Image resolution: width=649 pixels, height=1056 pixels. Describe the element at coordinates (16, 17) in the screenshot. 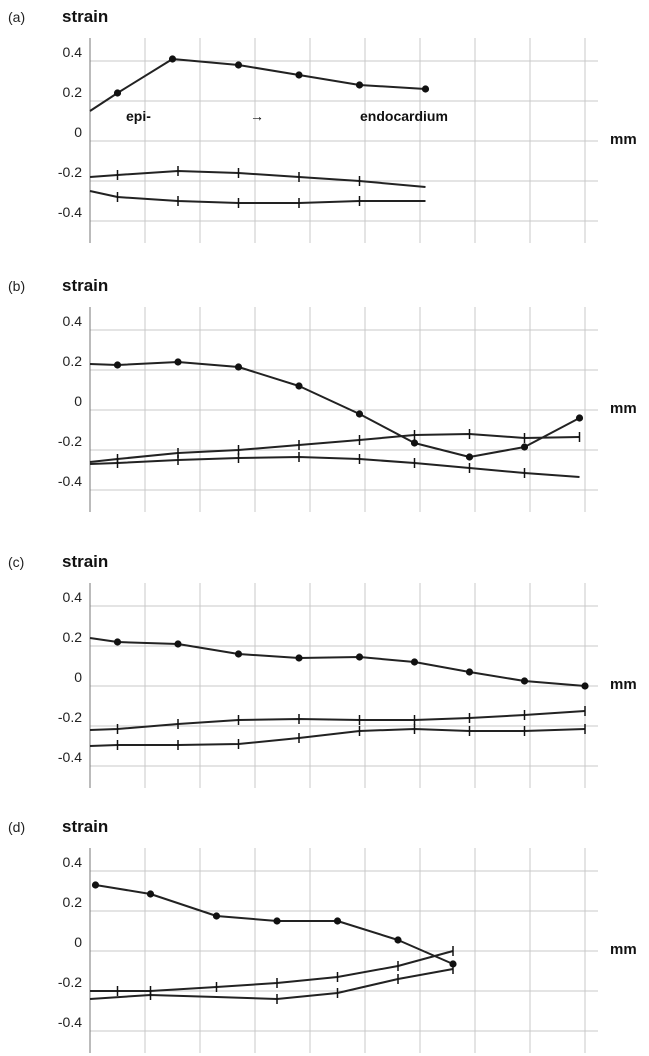

I see `panel-label: (a)` at that location.